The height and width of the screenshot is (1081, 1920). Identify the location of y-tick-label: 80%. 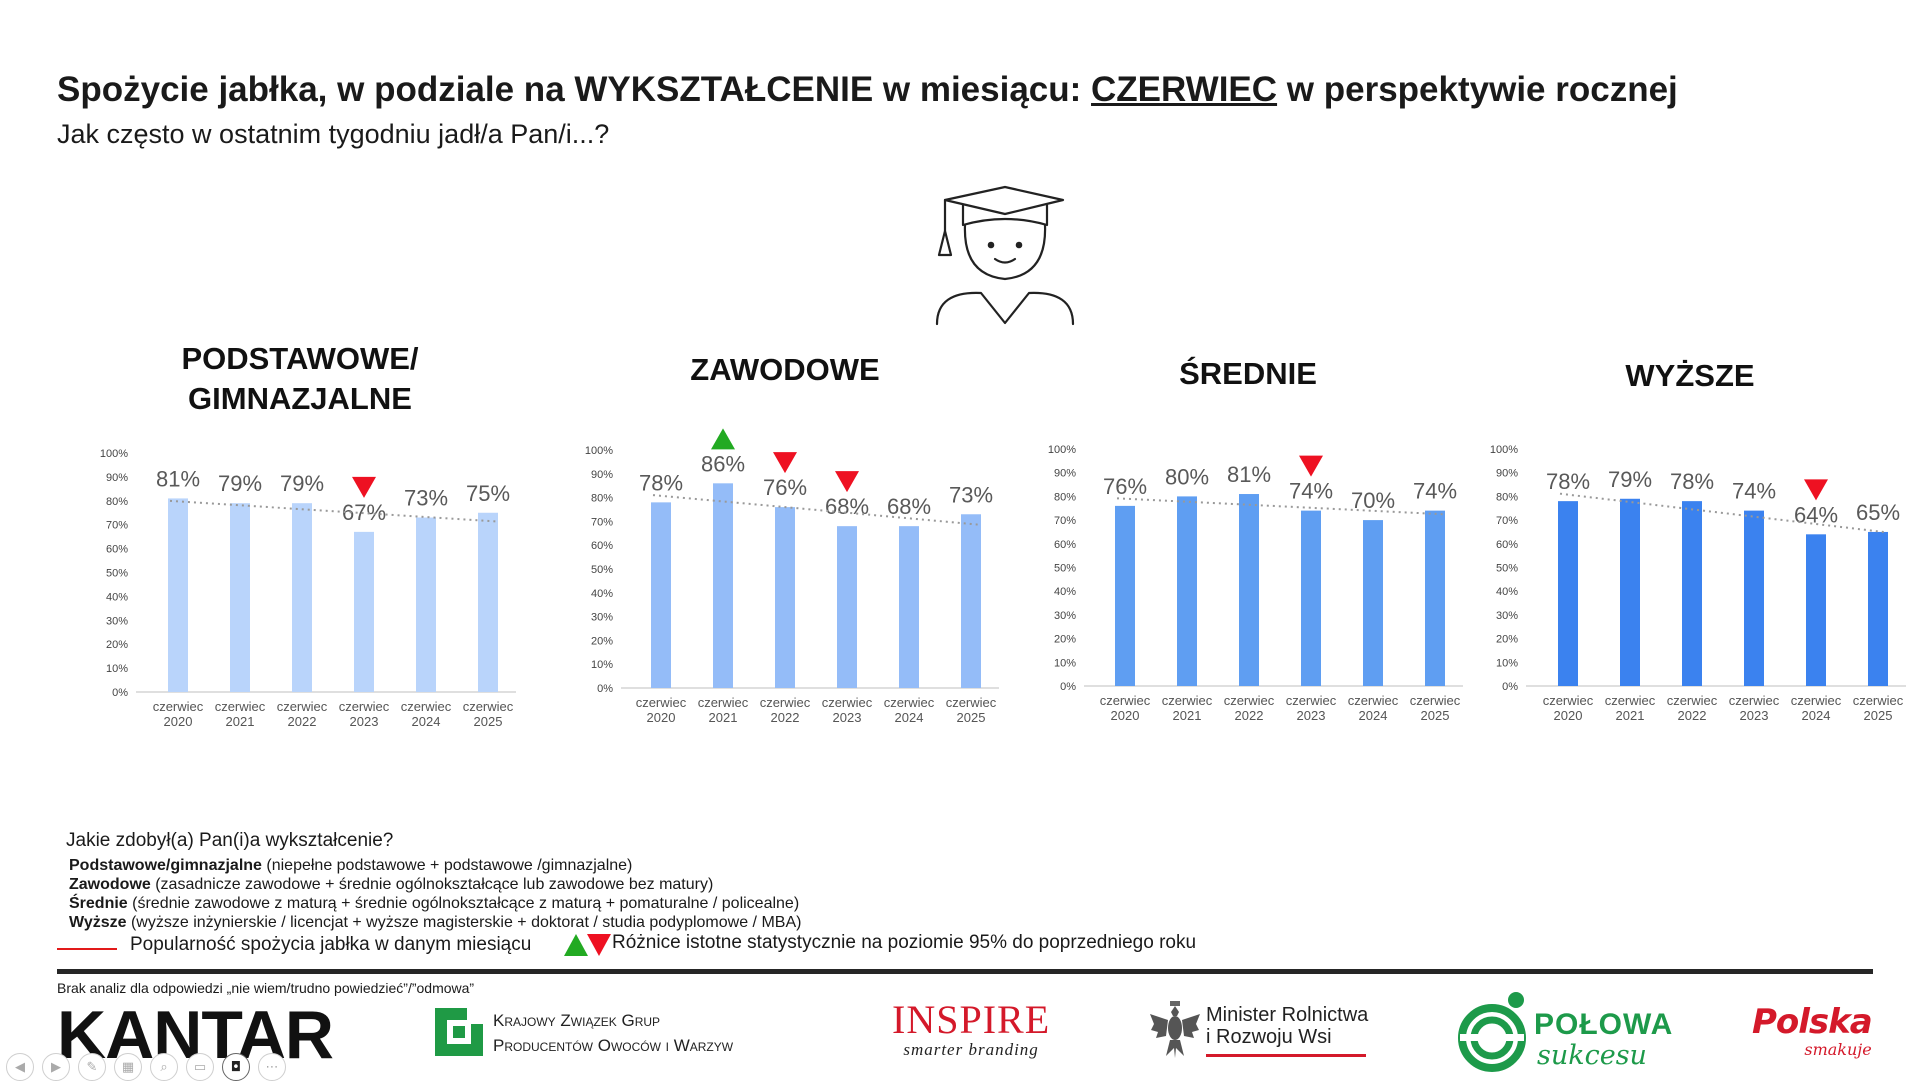
(117, 502).